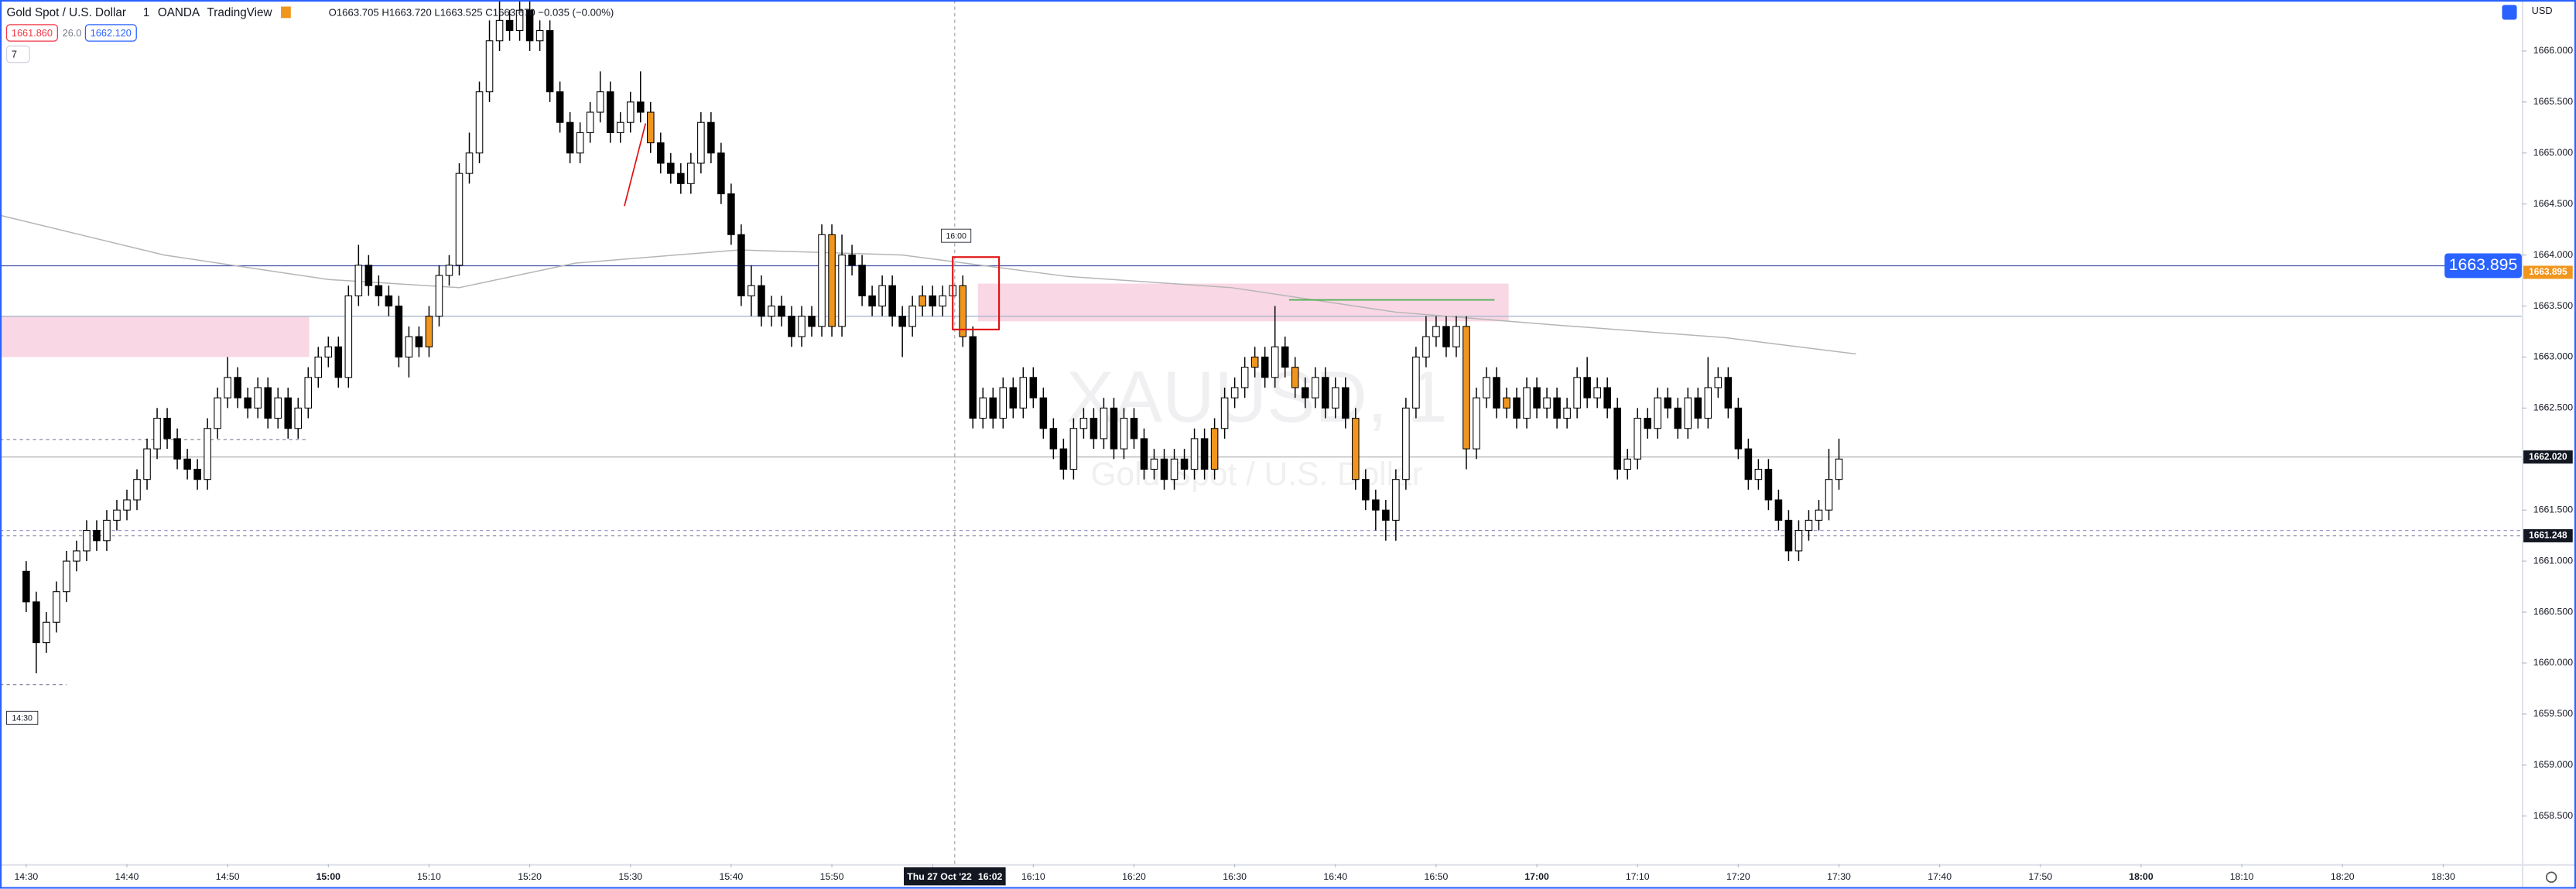  I want to click on bid-box, so click(31, 33).